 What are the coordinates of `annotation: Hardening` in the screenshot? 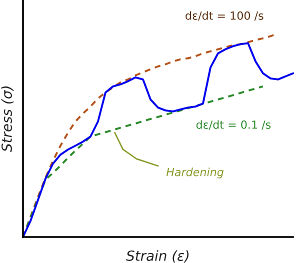 It's located at (195, 173).